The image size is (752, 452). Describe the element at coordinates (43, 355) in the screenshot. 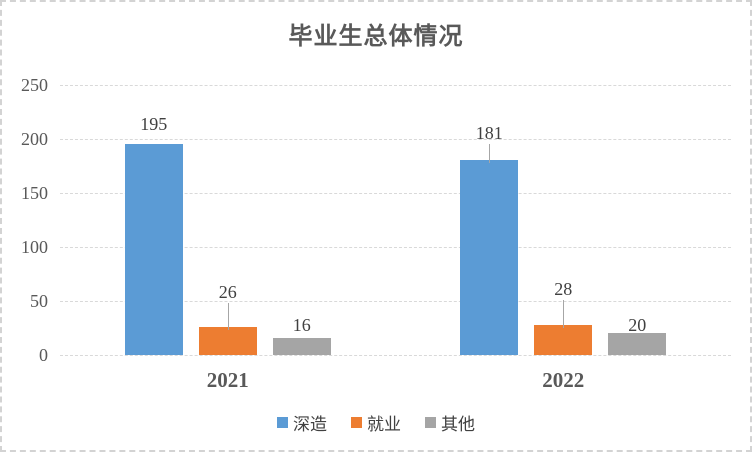

I see `y-axis-tick-label: 0` at that location.